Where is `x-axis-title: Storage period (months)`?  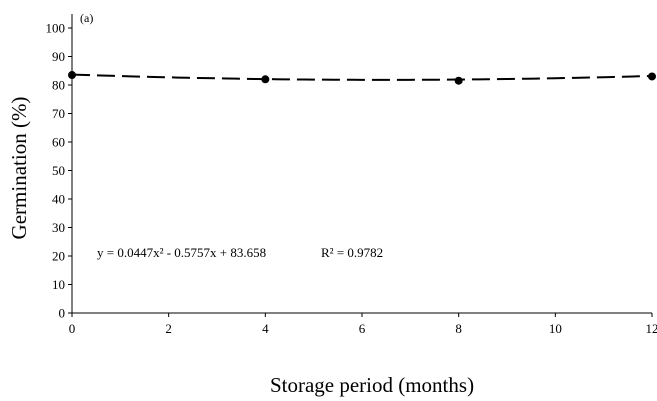
x-axis-title: Storage period (months) is located at coordinates (372, 385).